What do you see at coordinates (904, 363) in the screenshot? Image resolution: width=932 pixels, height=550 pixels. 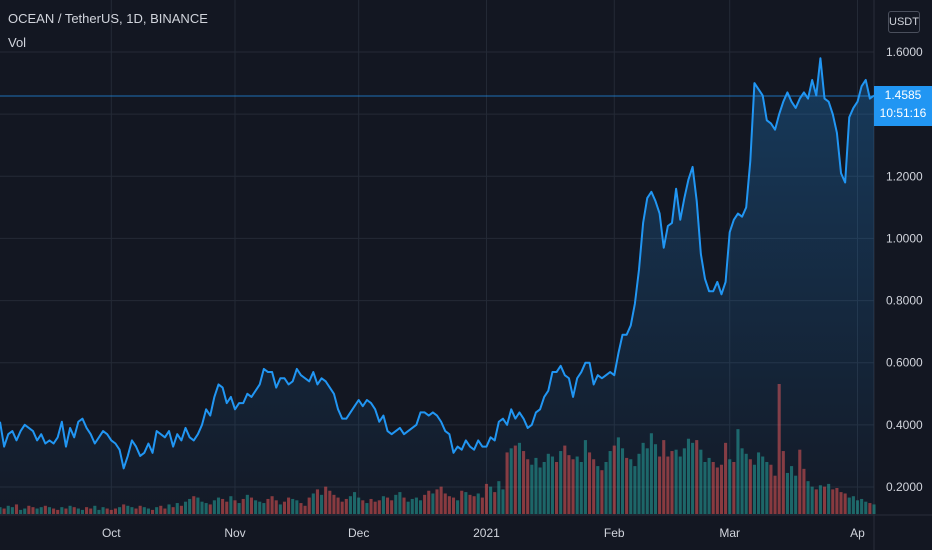 I see `y-tick-label: 0.6000` at bounding box center [904, 363].